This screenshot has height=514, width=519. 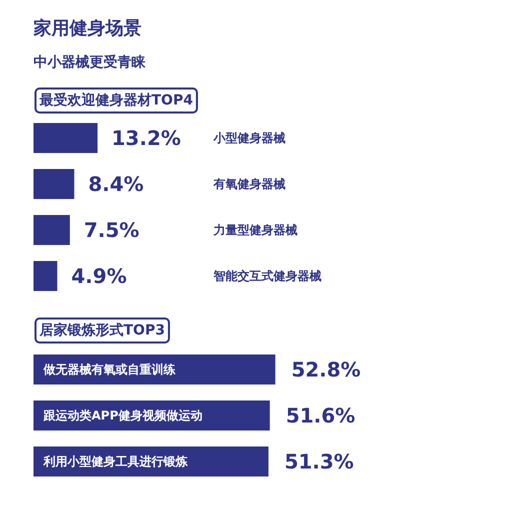 What do you see at coordinates (250, 138) in the screenshot?
I see `category-label: 小型健身器械` at bounding box center [250, 138].